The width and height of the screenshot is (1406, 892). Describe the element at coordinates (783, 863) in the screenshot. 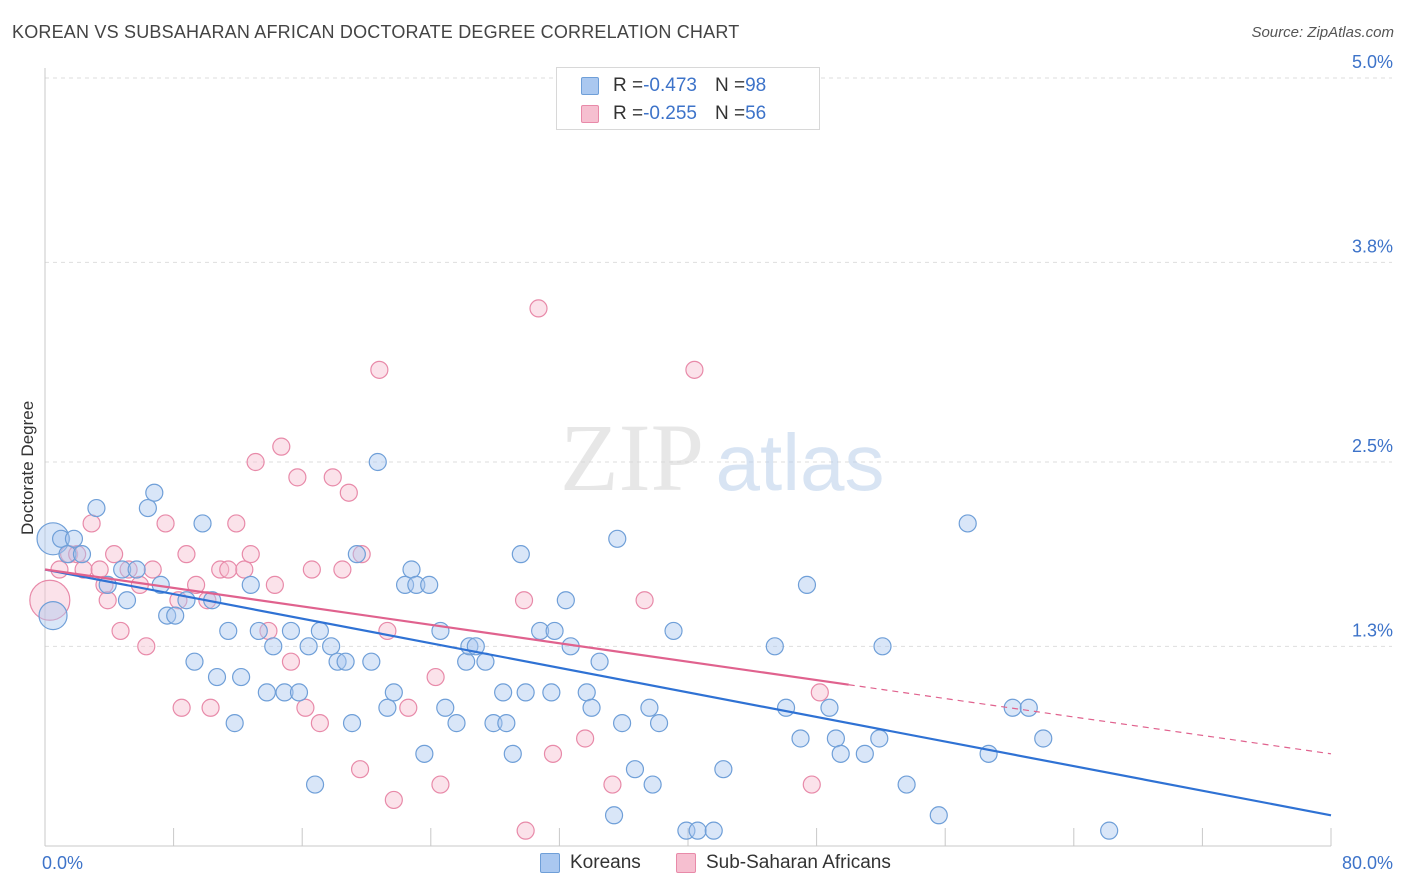

I see `legend-item-africans: Sub-Saharan Africans` at that location.